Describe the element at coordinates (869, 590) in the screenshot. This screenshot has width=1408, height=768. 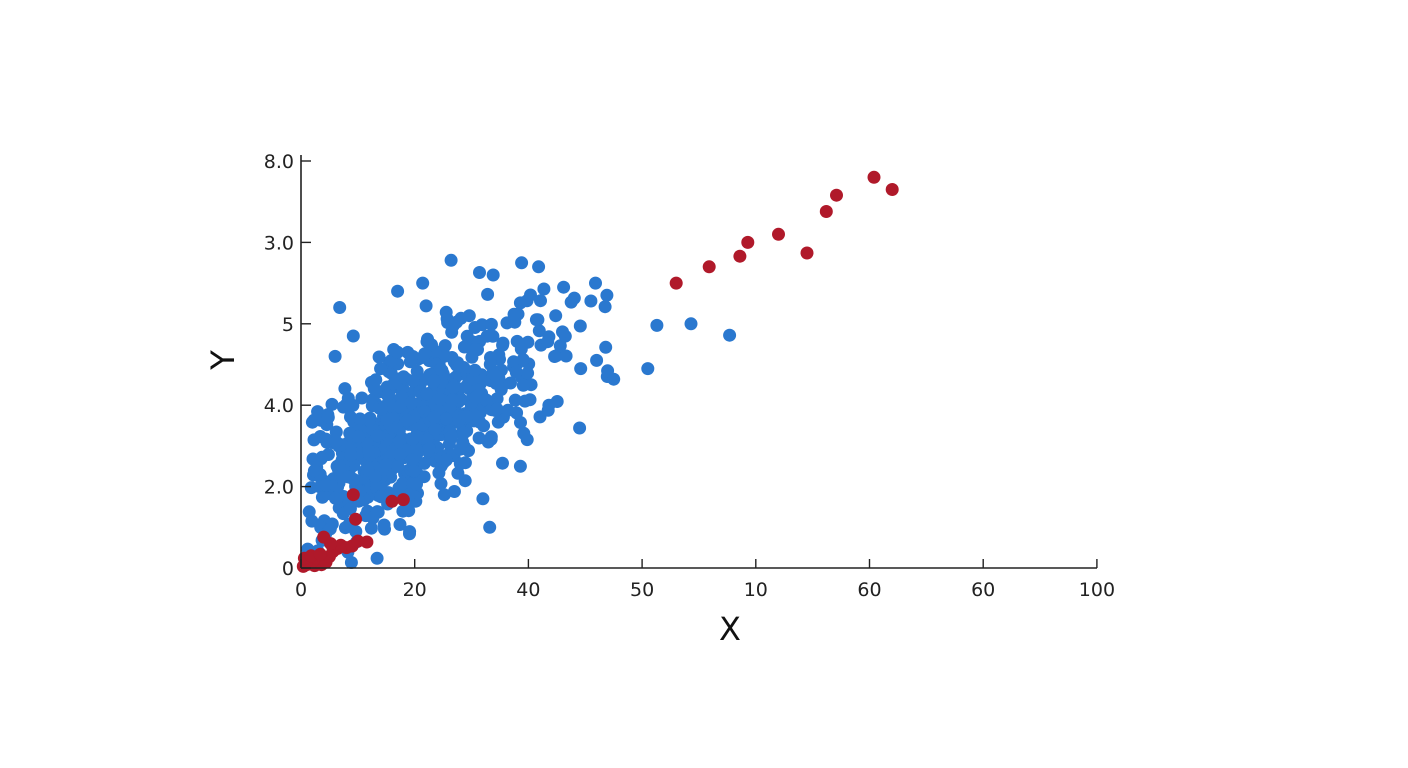
I see `x-tick-label: 60` at that location.